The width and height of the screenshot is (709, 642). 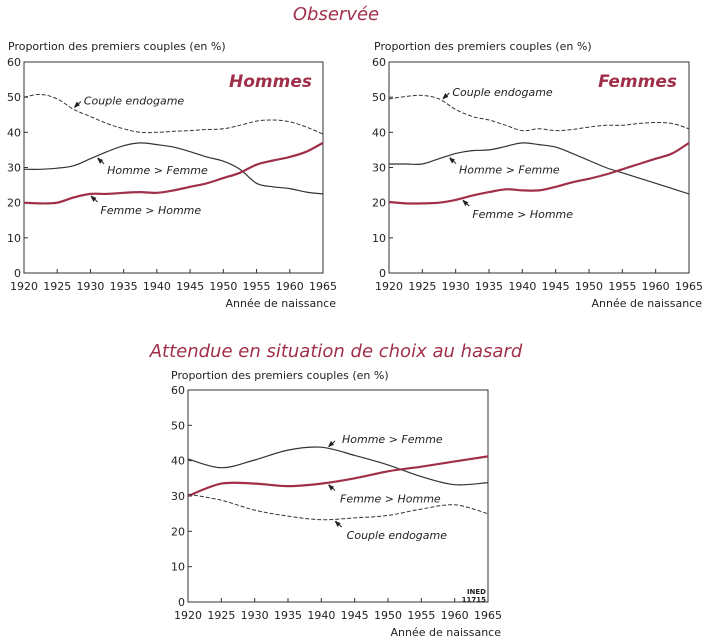 I want to click on plot-frame, so click(x=338, y=496).